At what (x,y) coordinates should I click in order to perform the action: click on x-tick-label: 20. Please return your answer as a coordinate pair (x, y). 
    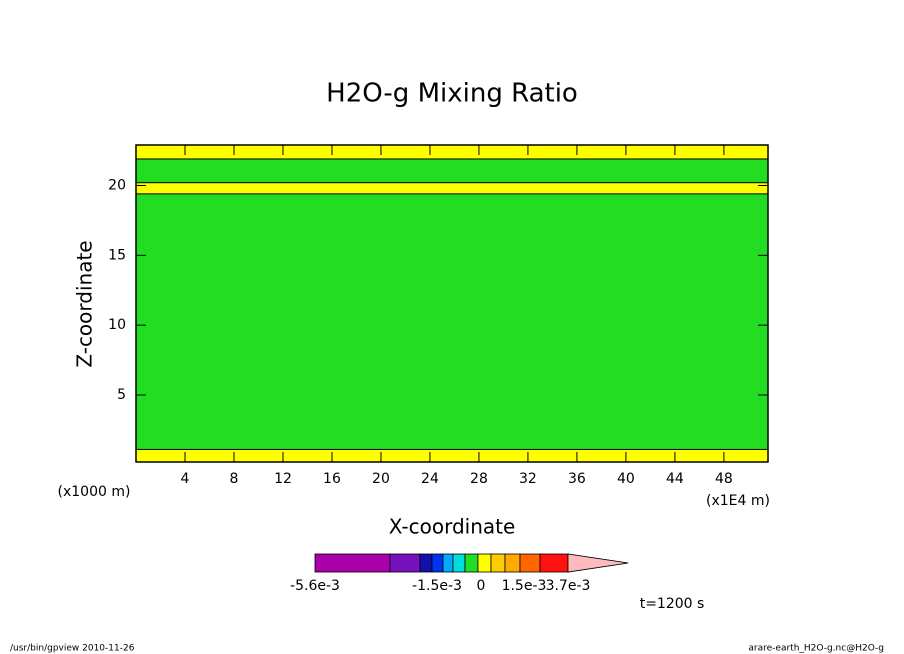
    Looking at the image, I should click on (381, 479).